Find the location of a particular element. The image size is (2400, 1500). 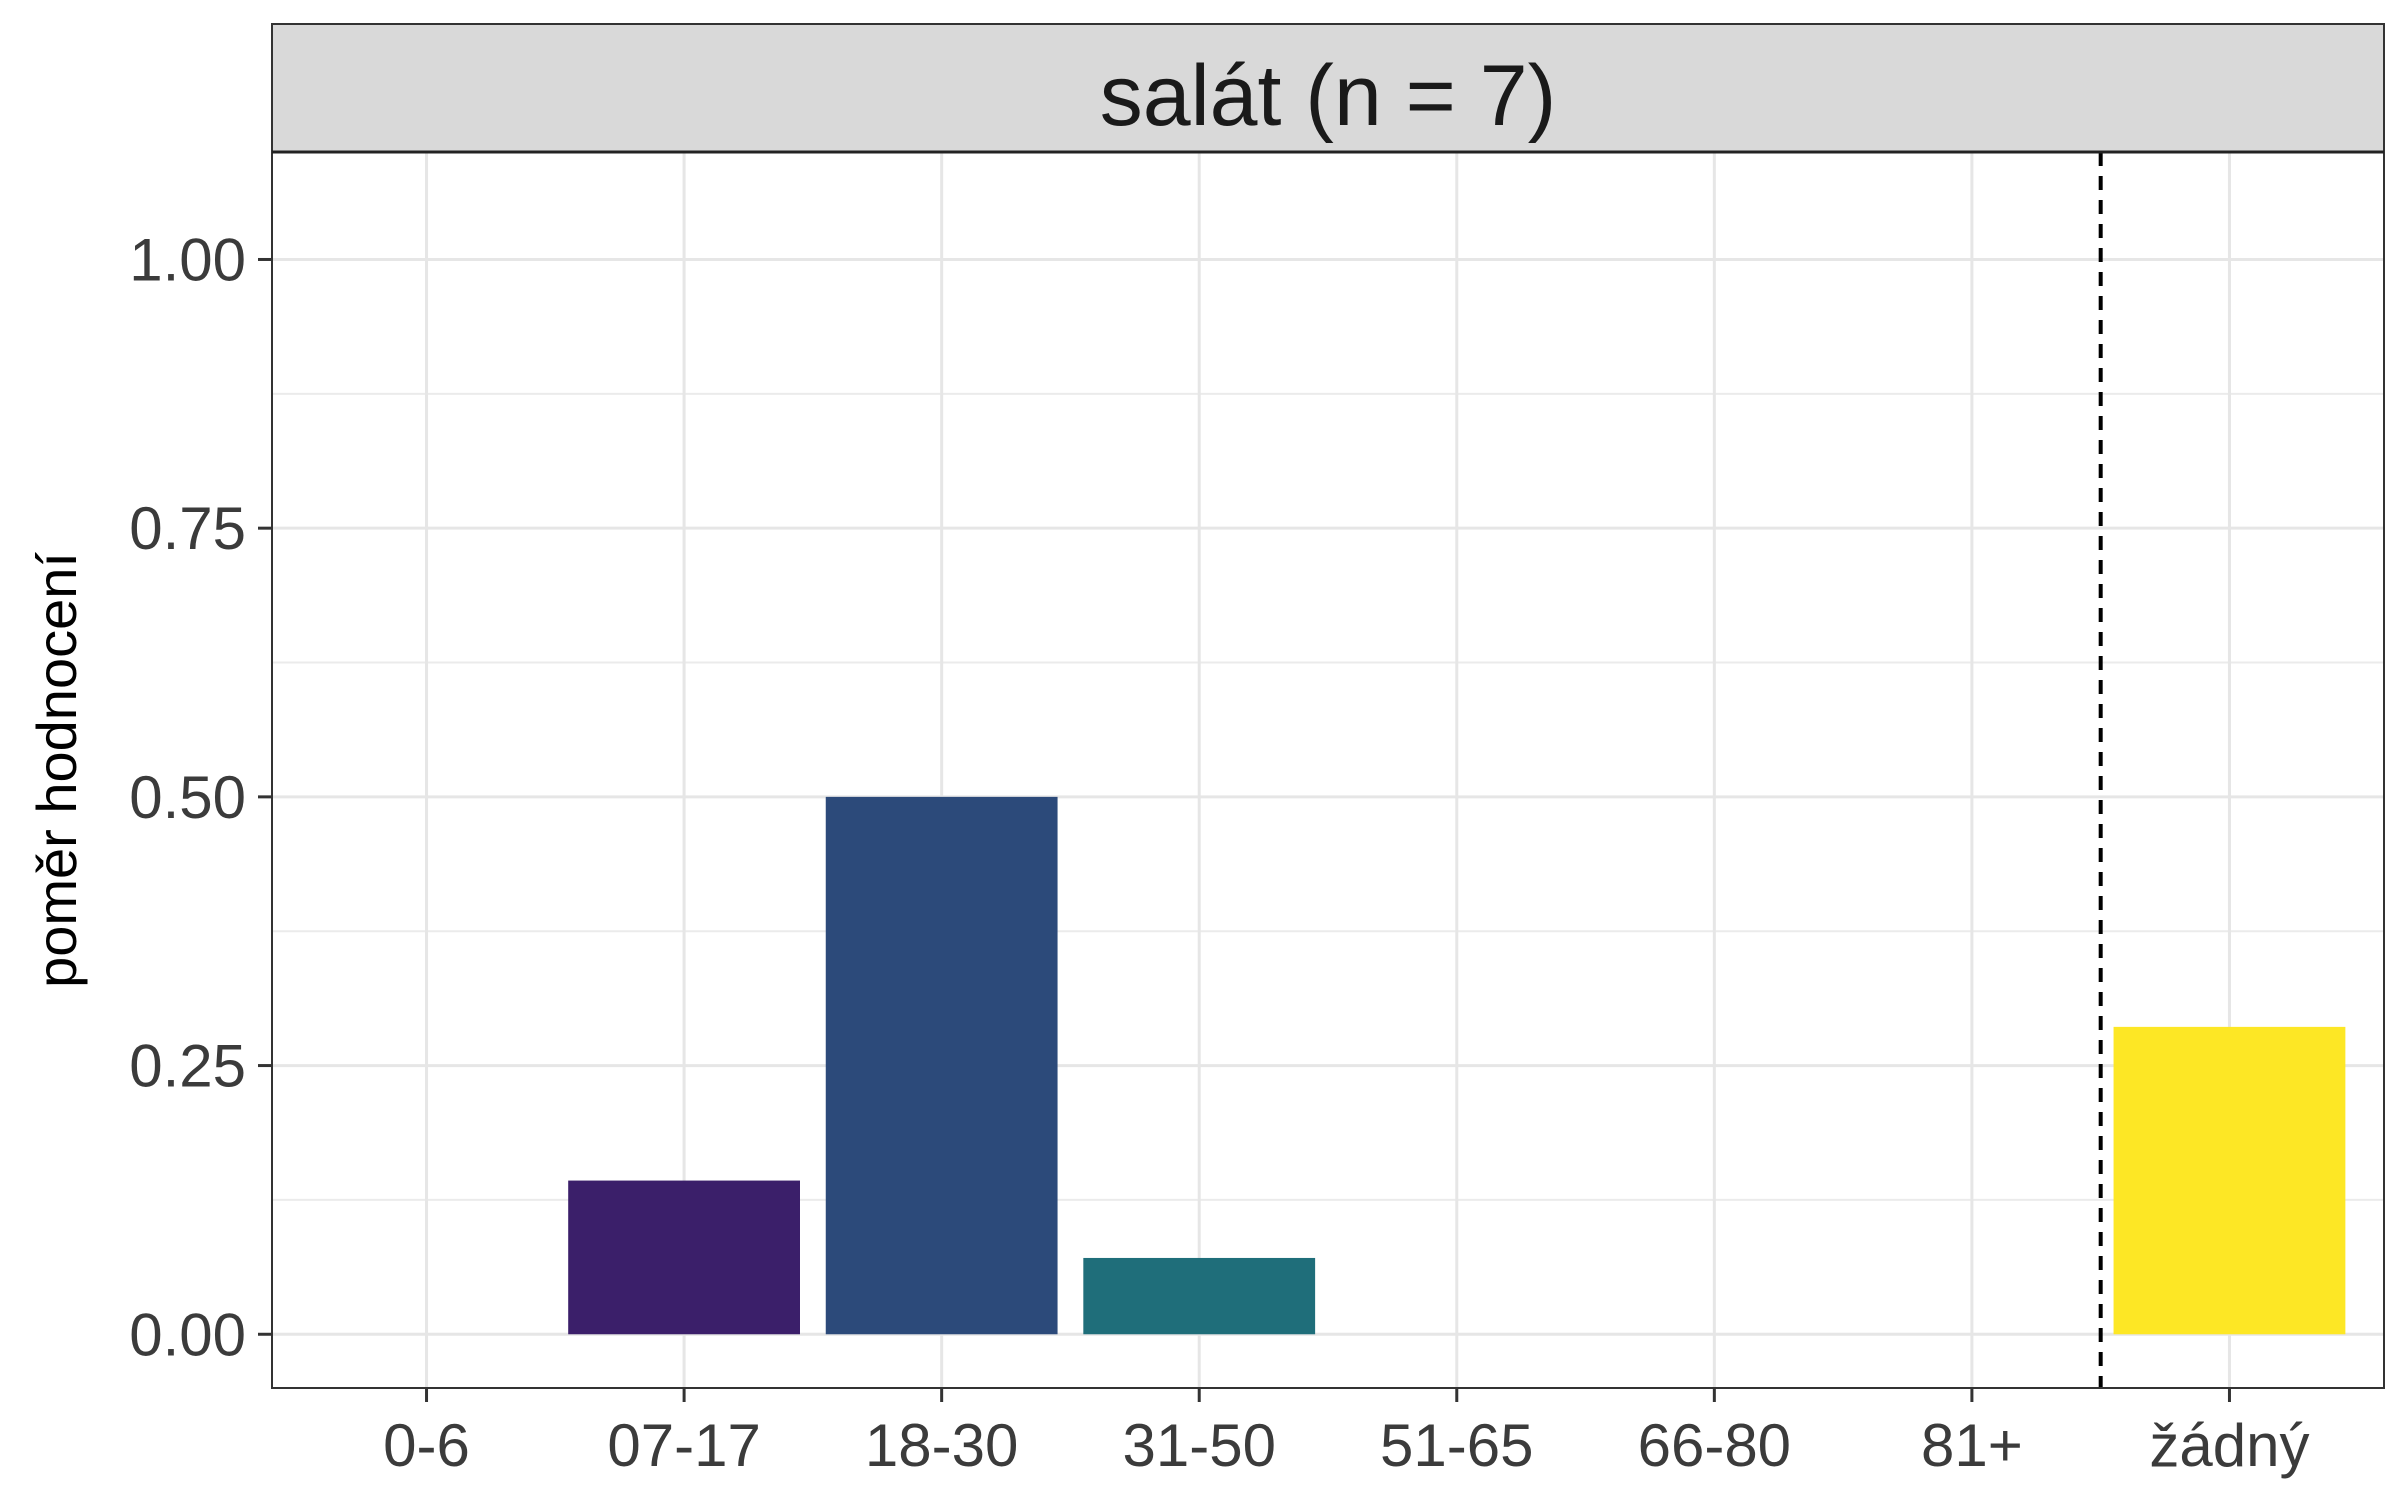

facet-strip is located at coordinates (1328, 88).